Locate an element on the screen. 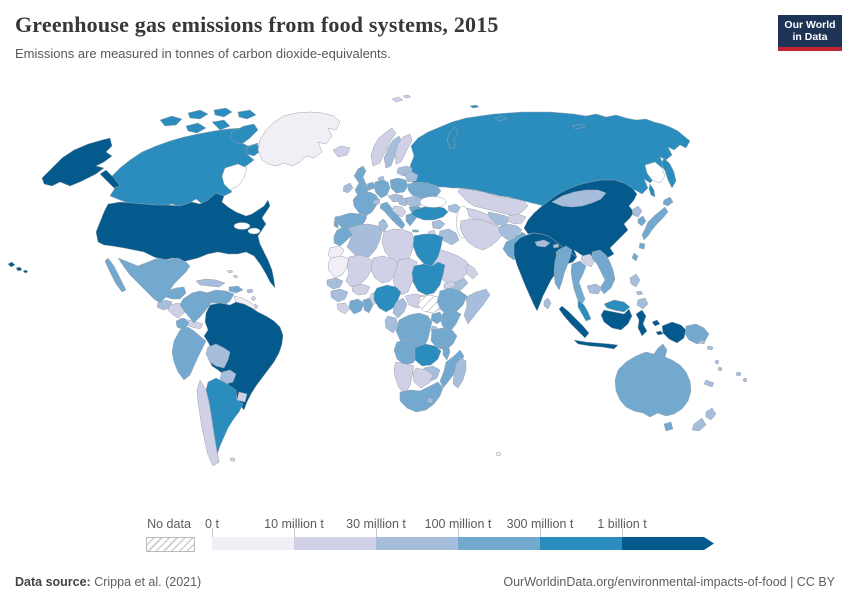 This screenshot has width=850, height=600. country-russia is located at coordinates (550, 161).